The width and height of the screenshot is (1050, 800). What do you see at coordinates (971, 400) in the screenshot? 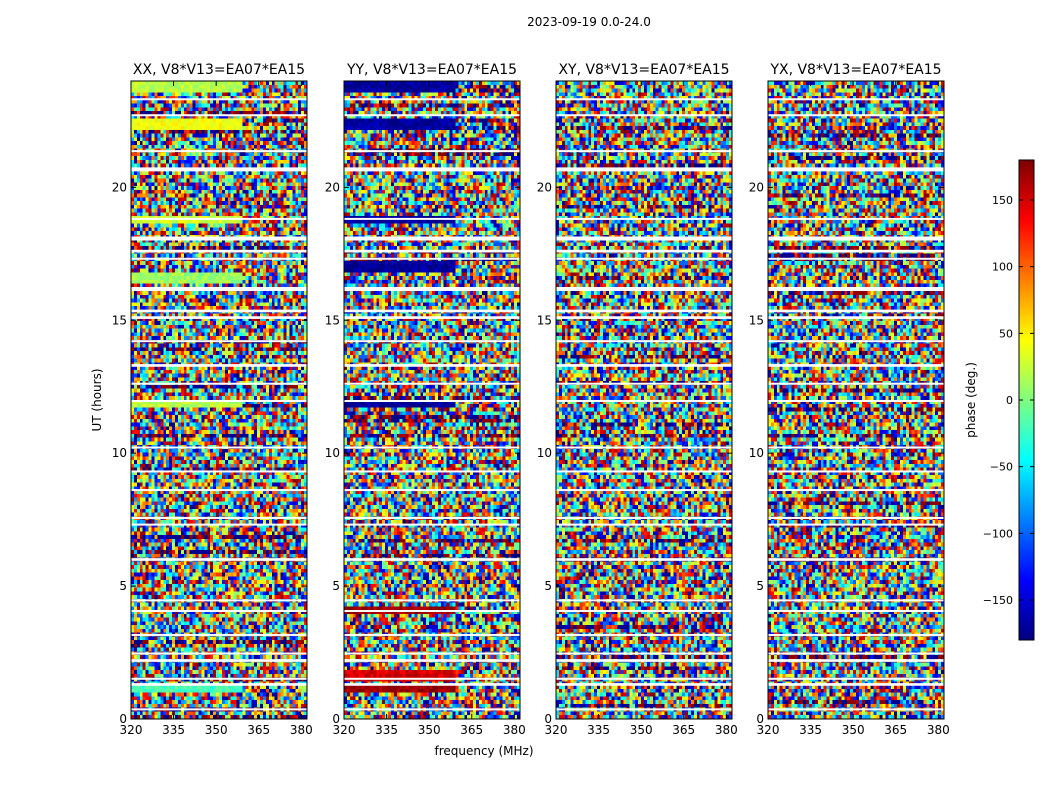
I see `colorbar-label: phase (deg.)` at bounding box center [971, 400].